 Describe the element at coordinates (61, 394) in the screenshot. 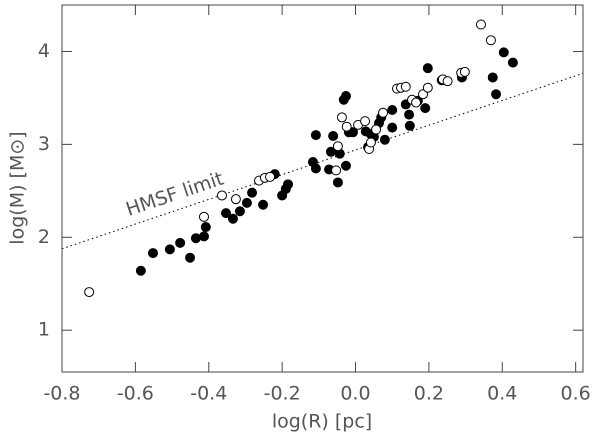

I see `x-tick-label: -0.8` at that location.